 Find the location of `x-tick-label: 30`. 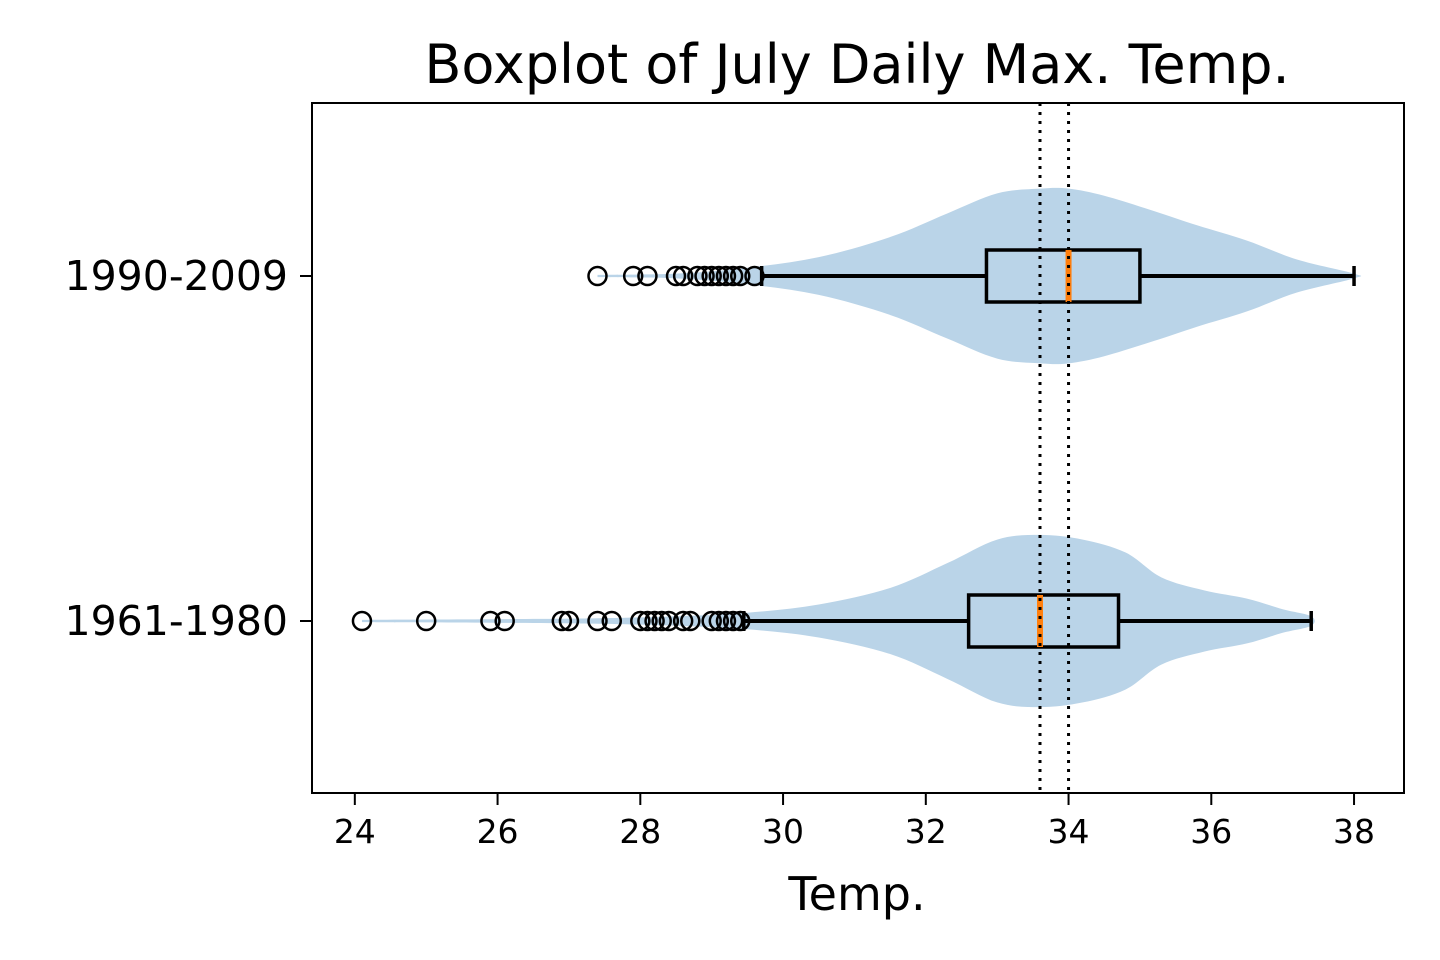

x-tick-label: 30 is located at coordinates (783, 831).